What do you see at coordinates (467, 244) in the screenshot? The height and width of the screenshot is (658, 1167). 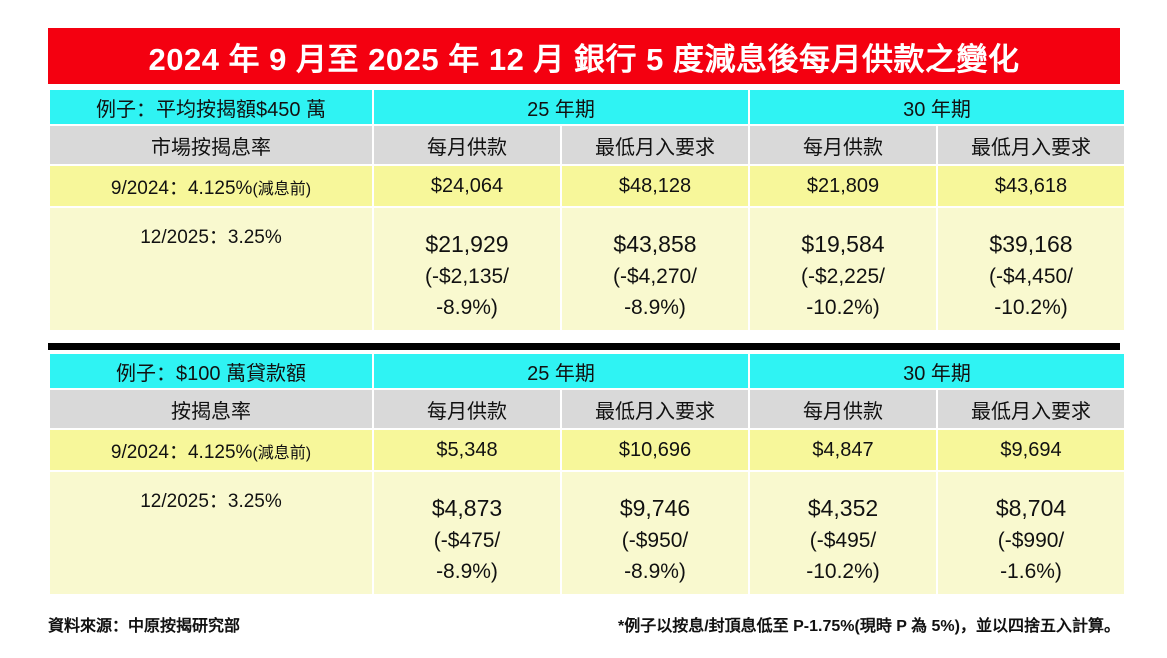 I see `value-amount: $21,929` at bounding box center [467, 244].